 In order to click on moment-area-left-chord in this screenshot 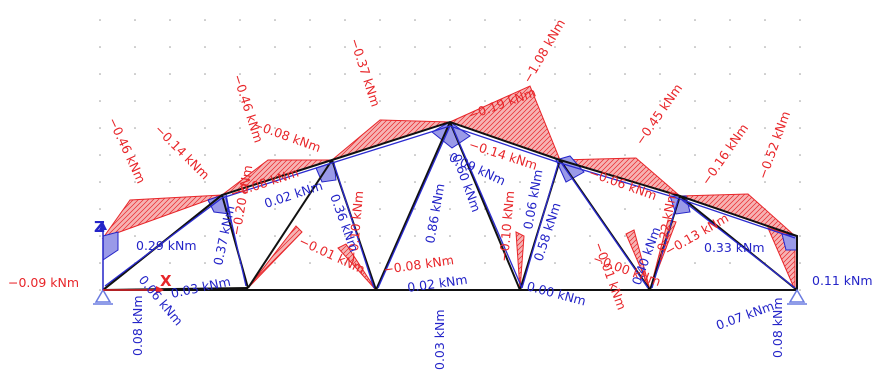, I will do `click(162, 217)`.